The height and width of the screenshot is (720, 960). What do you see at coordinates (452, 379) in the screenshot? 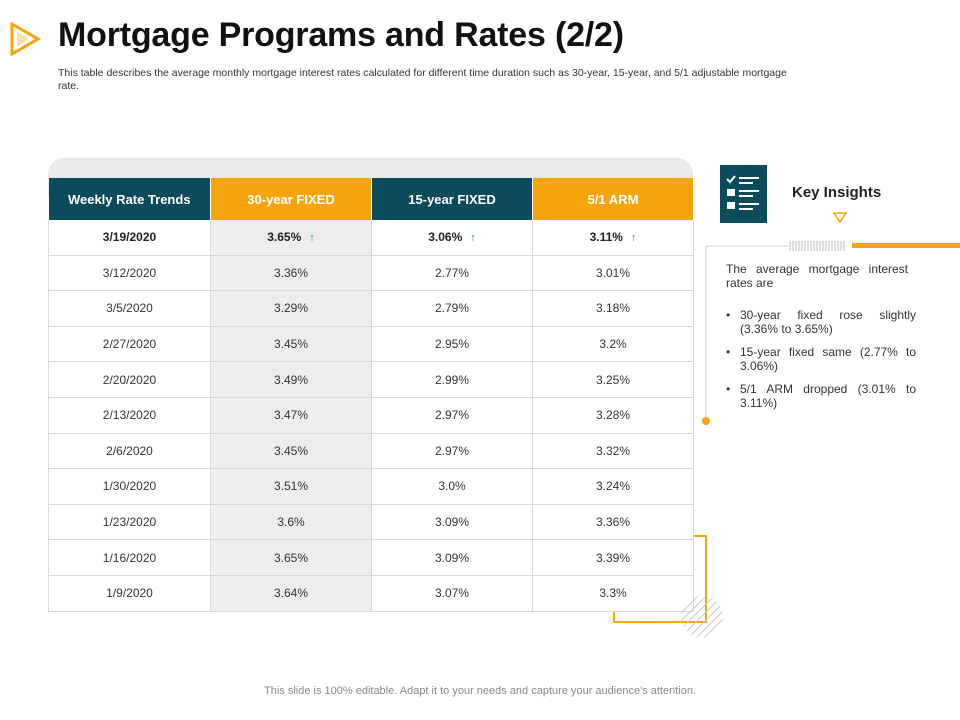
I see `fixed15-cell: 2.99%` at bounding box center [452, 379].